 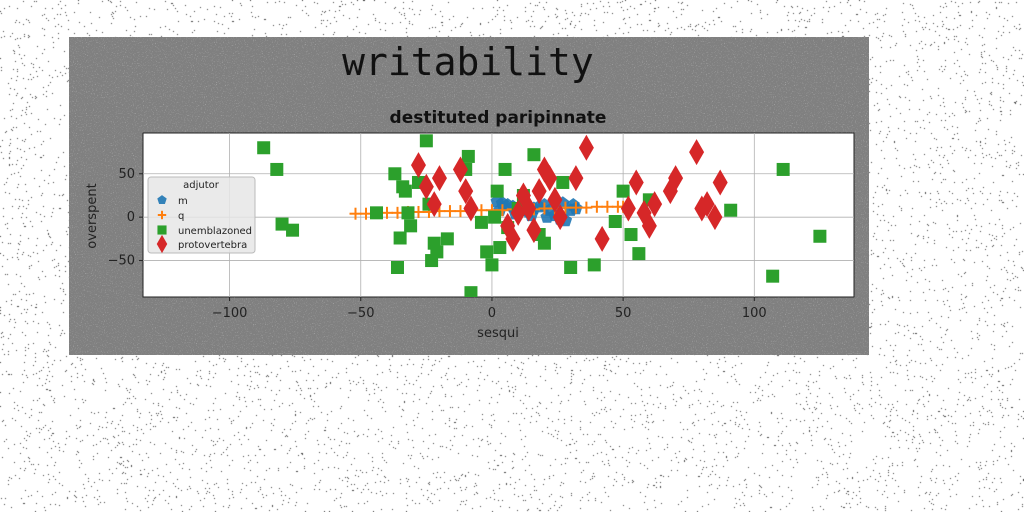 What do you see at coordinates (162, 215) in the screenshot?
I see `legend-marker-plus` at bounding box center [162, 215].